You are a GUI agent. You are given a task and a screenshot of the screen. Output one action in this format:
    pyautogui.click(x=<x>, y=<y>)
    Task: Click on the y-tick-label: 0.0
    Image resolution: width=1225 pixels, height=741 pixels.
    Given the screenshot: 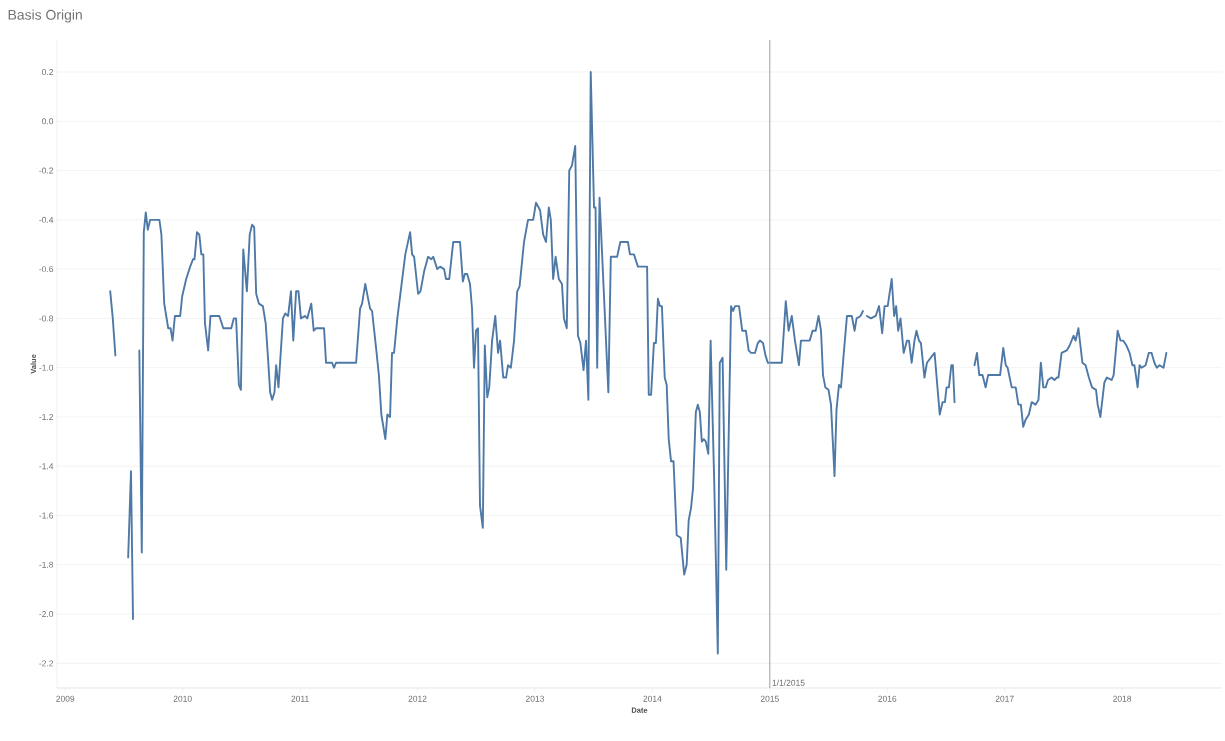 What is the action you would take?
    pyautogui.click(x=48, y=121)
    